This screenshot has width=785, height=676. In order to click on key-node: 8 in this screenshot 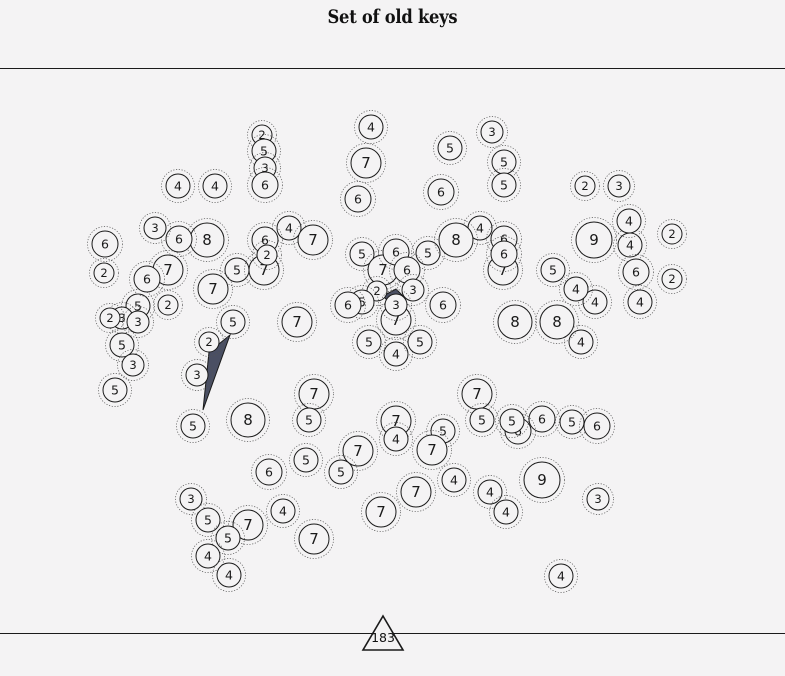, I will do `click(248, 420)`.